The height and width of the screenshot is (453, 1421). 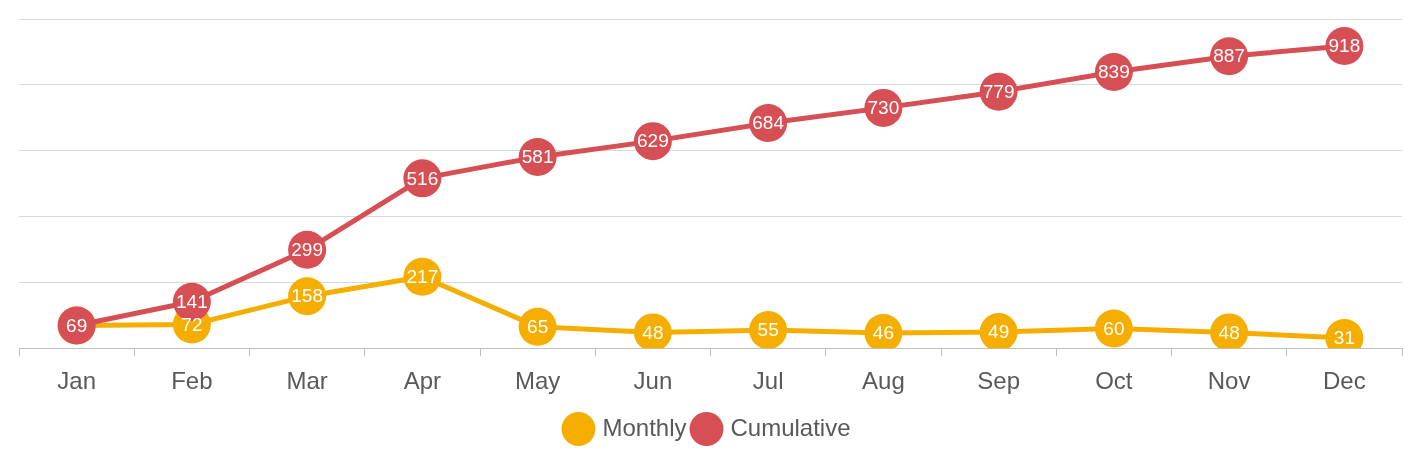 I want to click on data-label: 299, so click(x=307, y=249).